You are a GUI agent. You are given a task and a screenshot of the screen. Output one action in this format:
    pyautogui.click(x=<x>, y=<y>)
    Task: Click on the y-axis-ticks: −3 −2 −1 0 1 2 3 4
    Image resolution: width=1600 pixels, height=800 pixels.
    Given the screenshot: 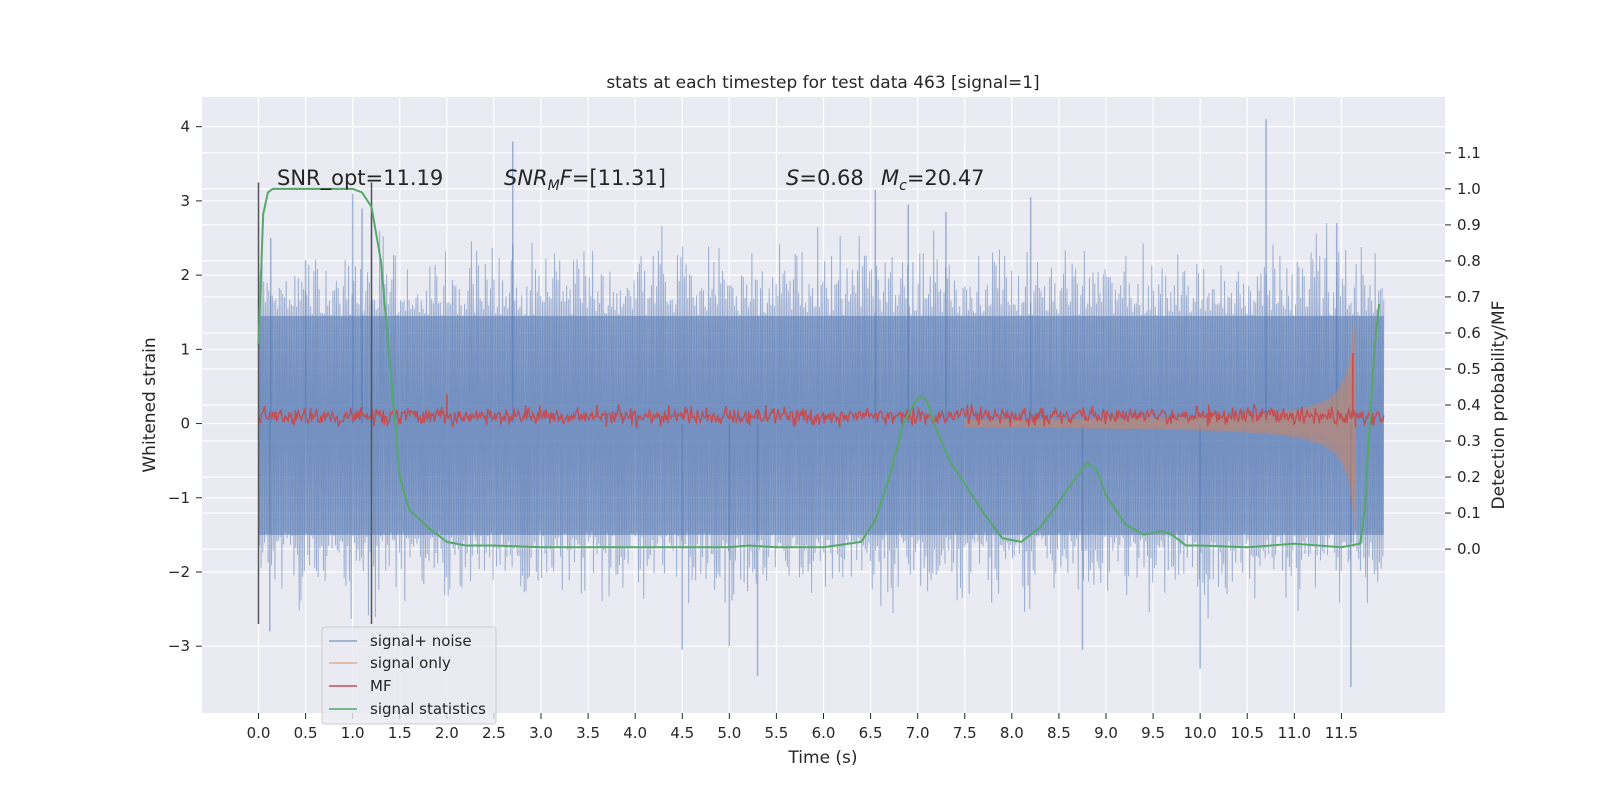 What is the action you would take?
    pyautogui.click(x=185, y=386)
    